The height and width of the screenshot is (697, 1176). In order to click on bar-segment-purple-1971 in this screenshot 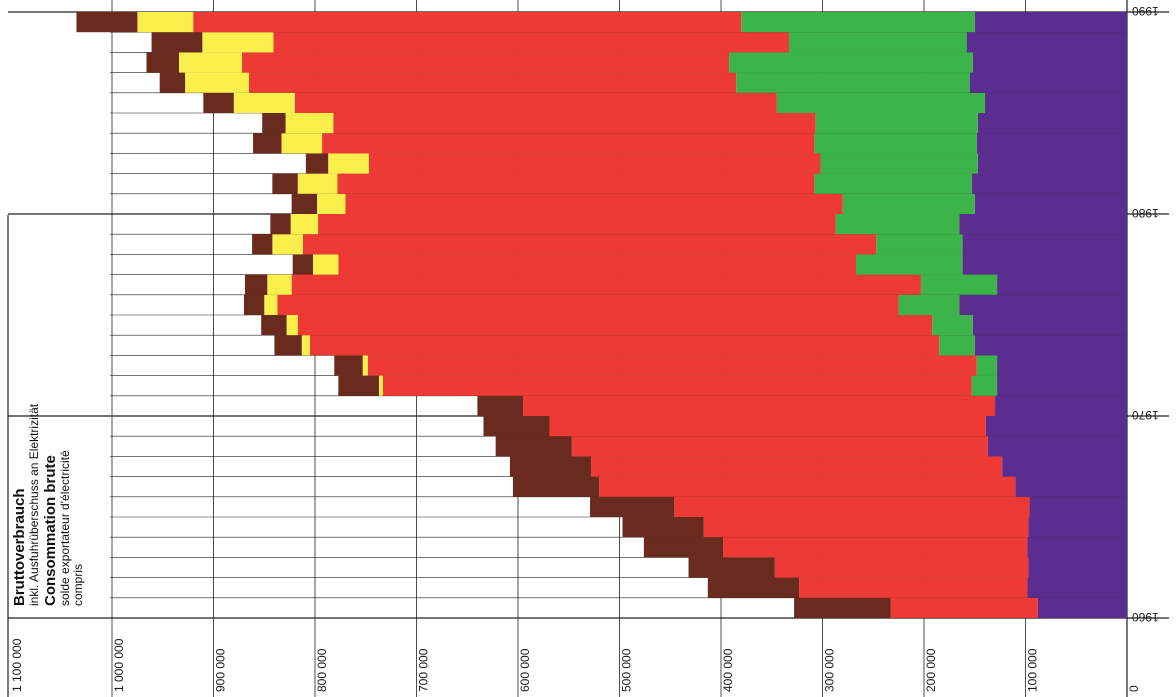, I will do `click(1062, 385)`.